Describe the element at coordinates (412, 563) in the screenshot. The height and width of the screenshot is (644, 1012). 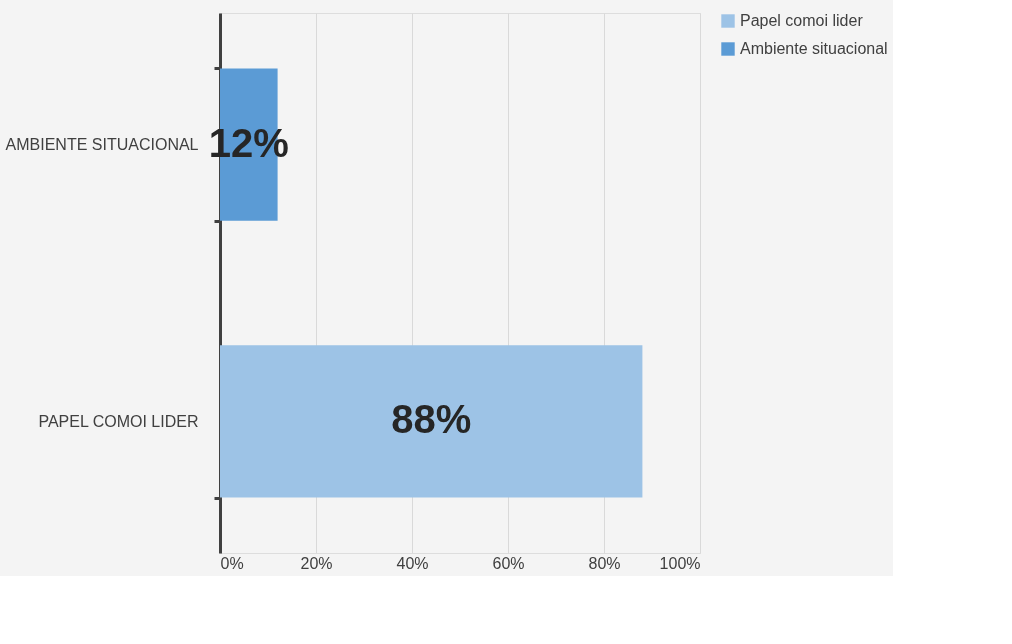
I see `x-tick-label: 40%` at that location.